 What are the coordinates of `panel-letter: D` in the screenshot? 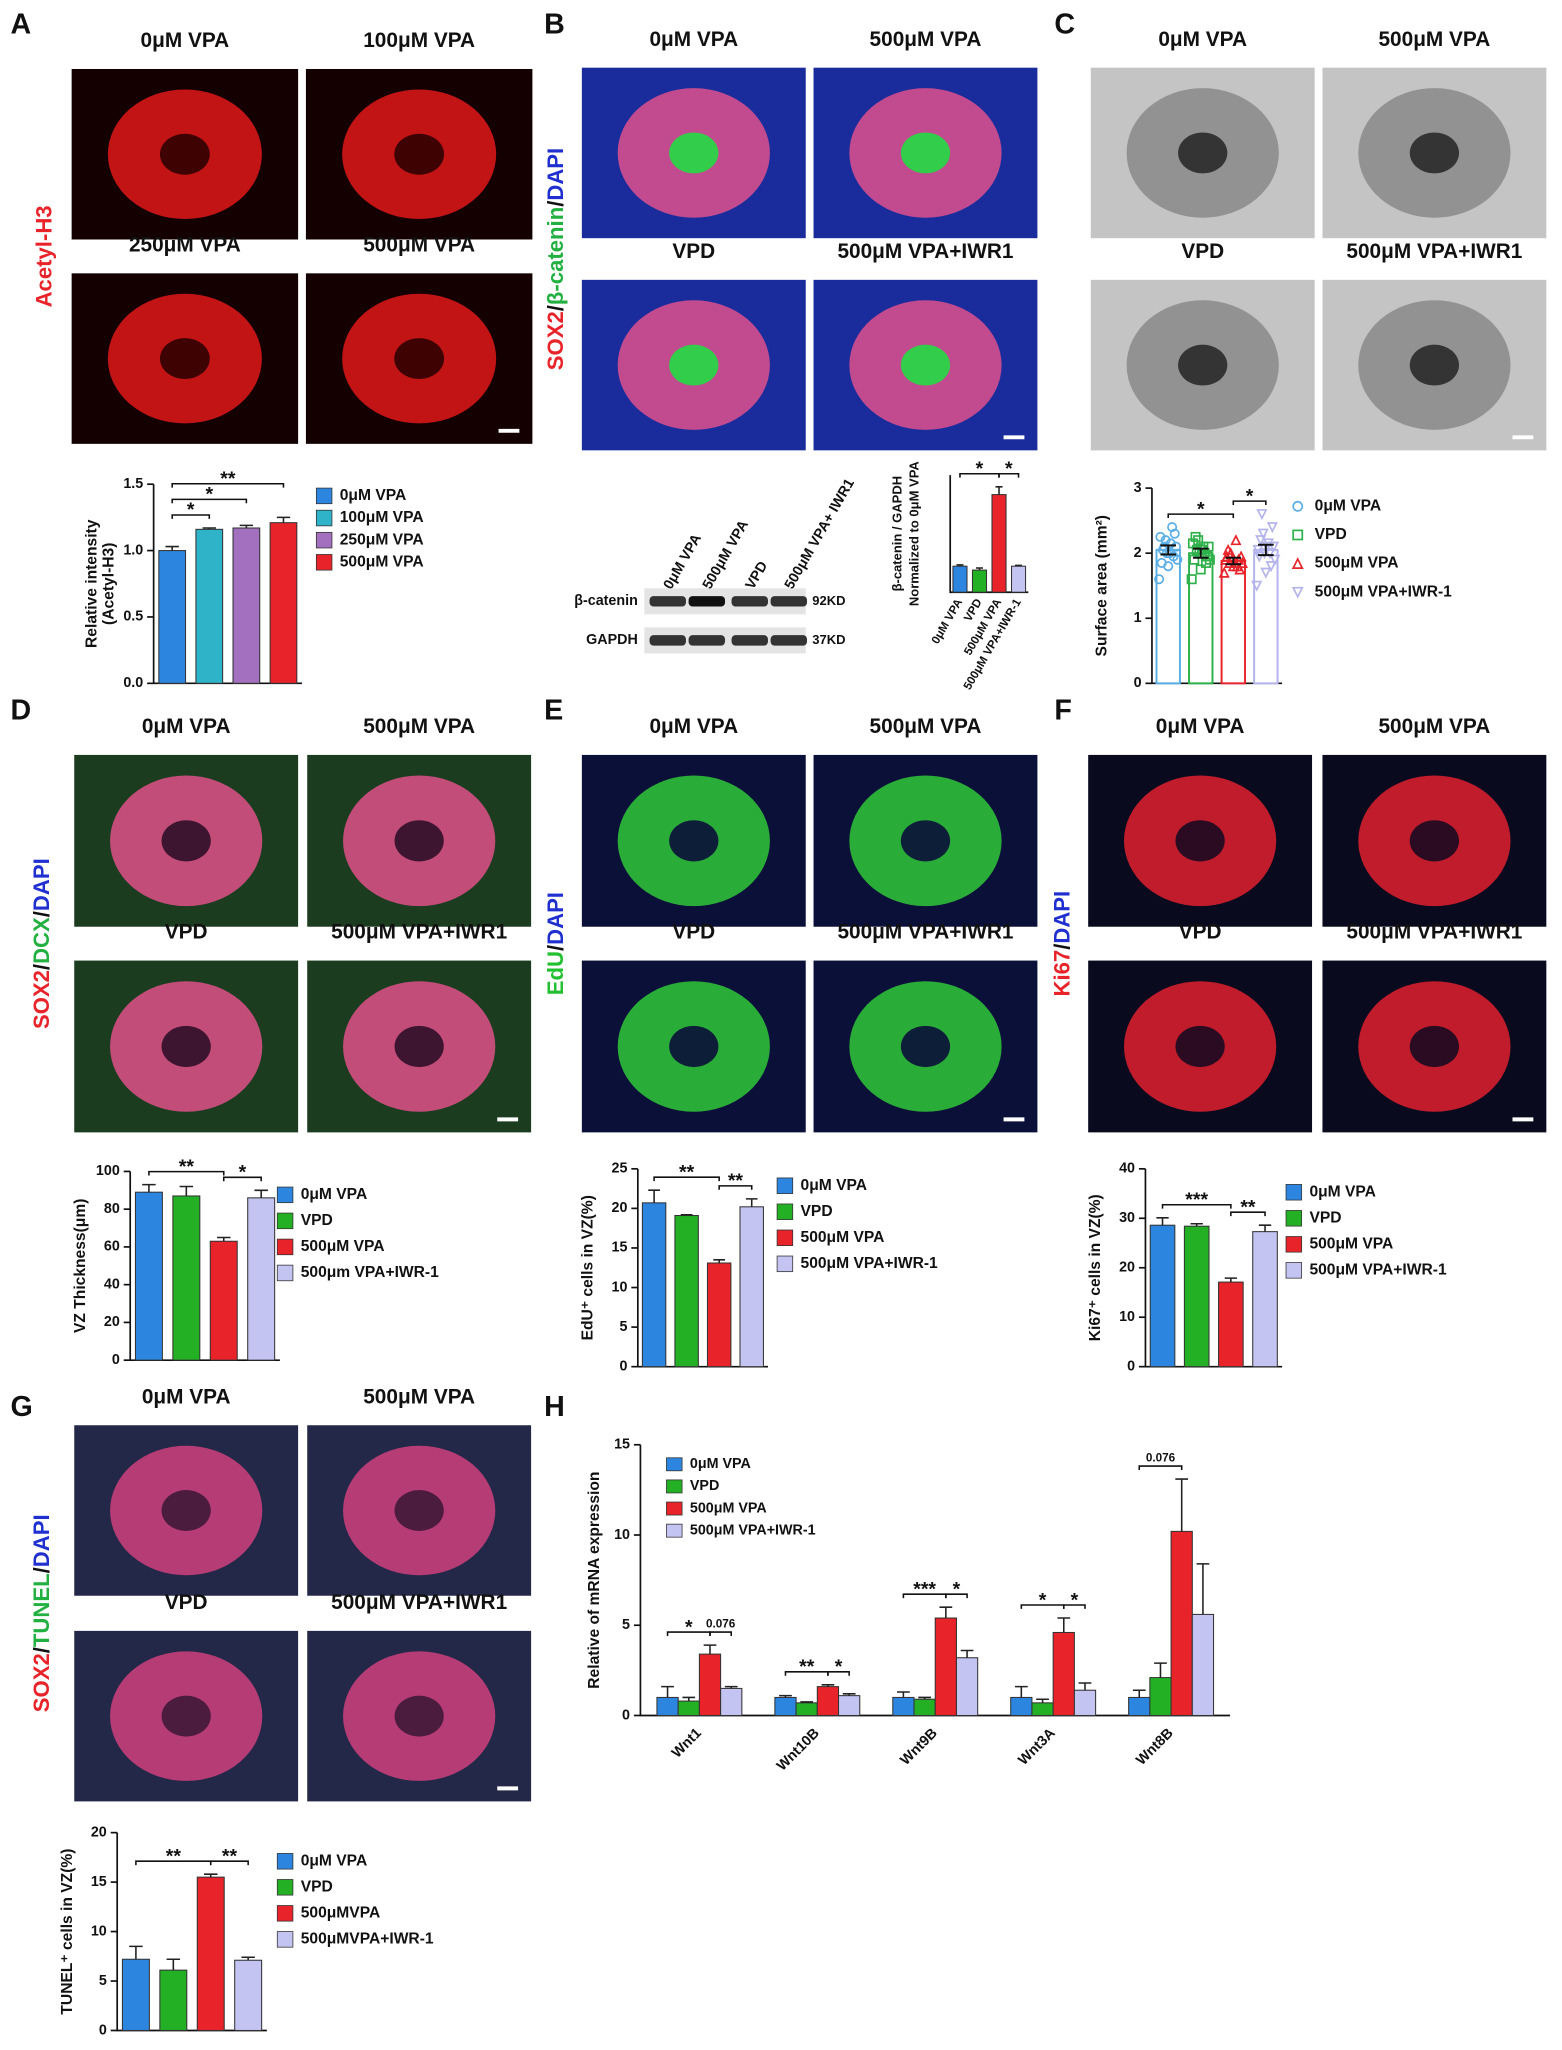 It's located at (20, 711).